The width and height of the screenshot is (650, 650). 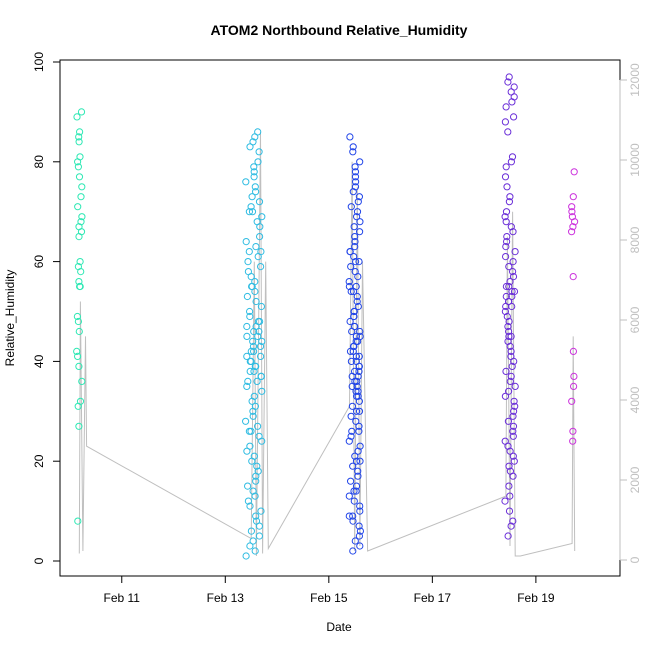 What do you see at coordinates (433, 598) in the screenshot?
I see `x-tick-label: Feb 17` at bounding box center [433, 598].